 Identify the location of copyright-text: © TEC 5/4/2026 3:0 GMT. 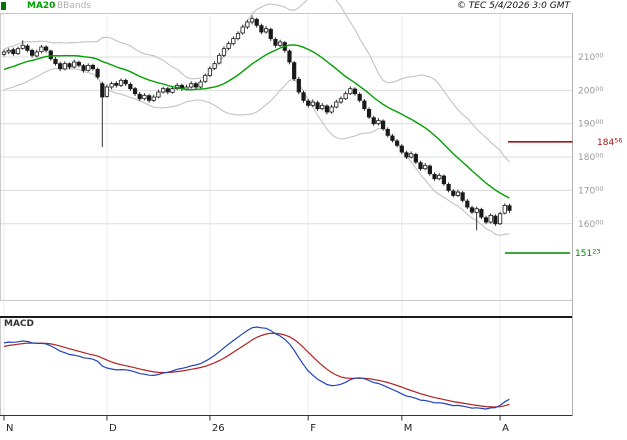
(513, 6).